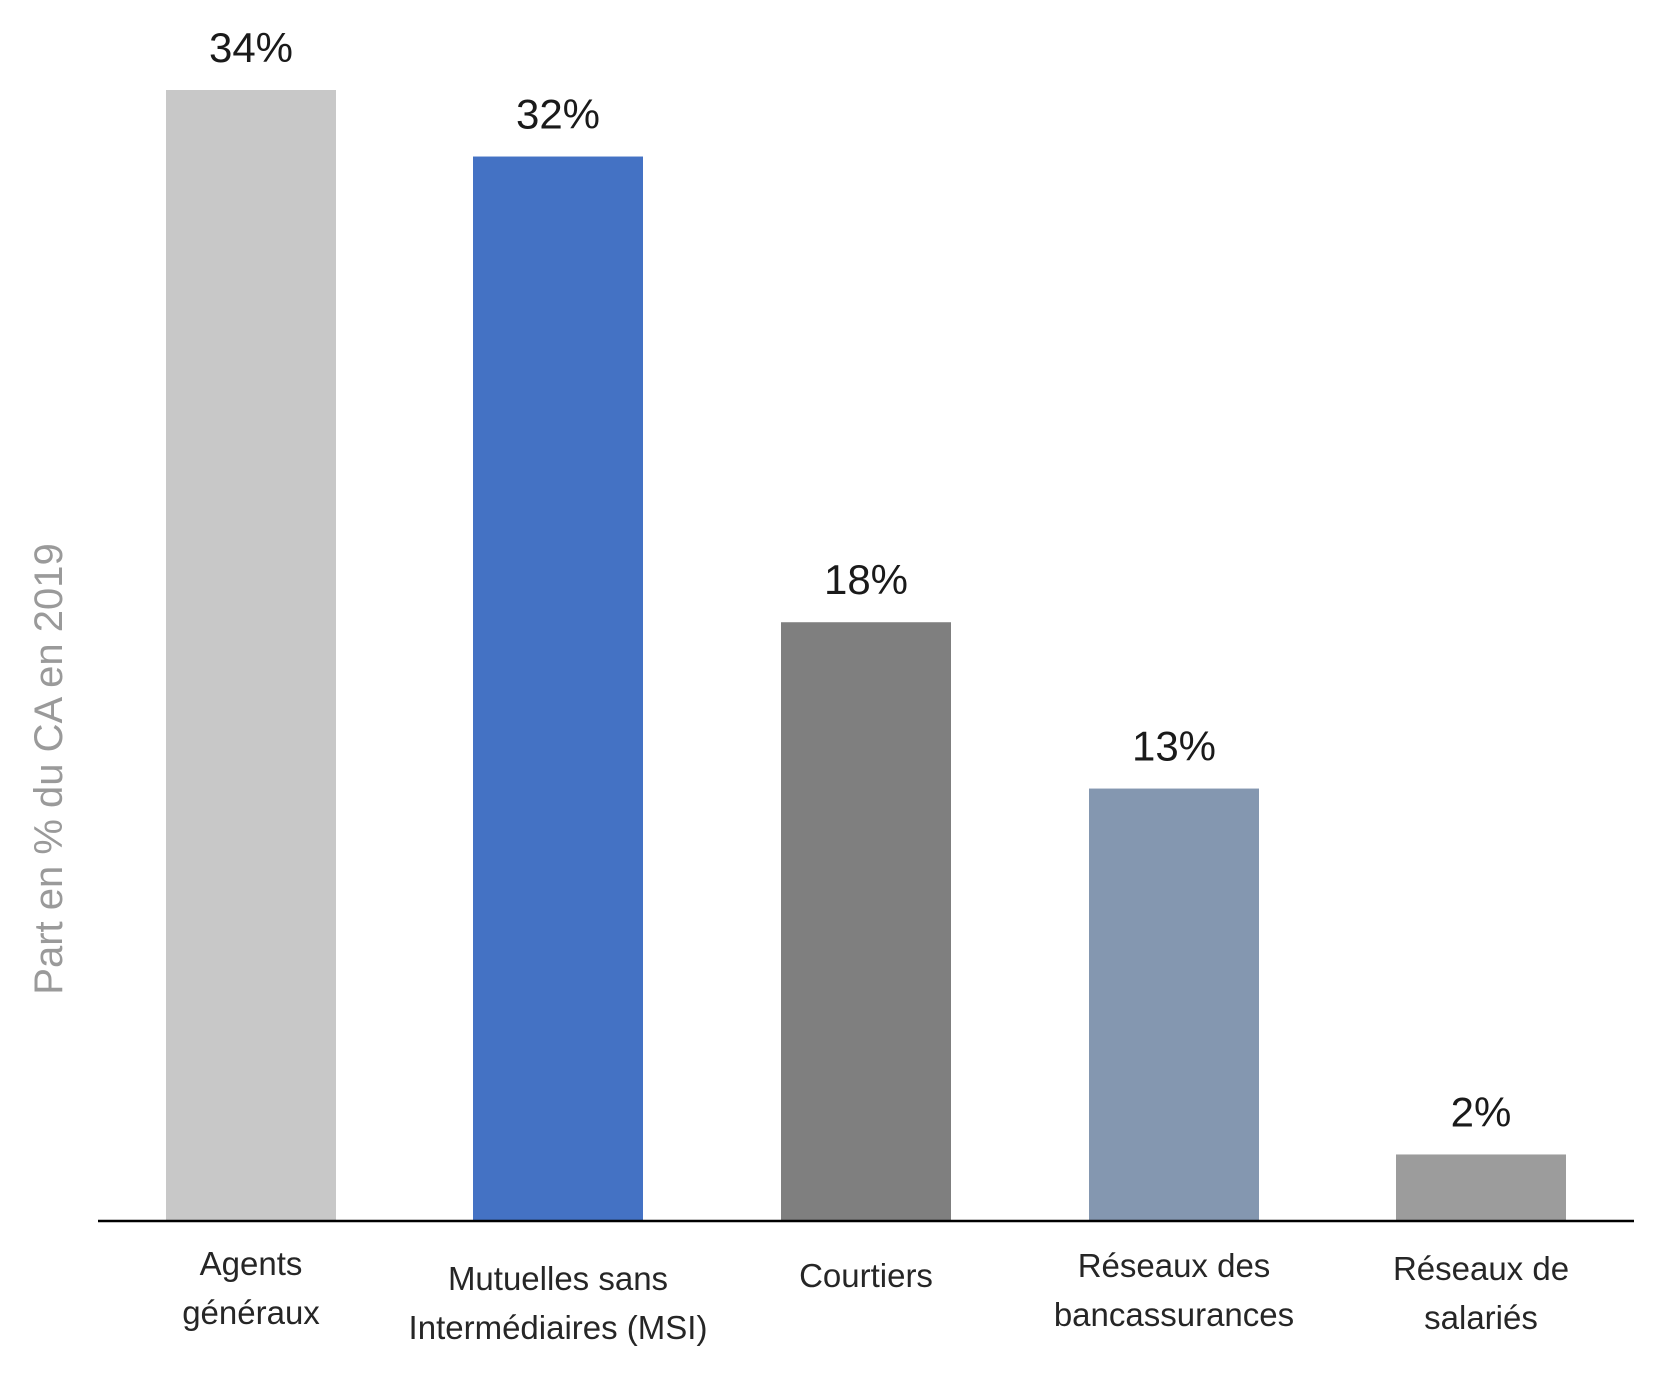  I want to click on bar-value-label: 34%, so click(251, 47).